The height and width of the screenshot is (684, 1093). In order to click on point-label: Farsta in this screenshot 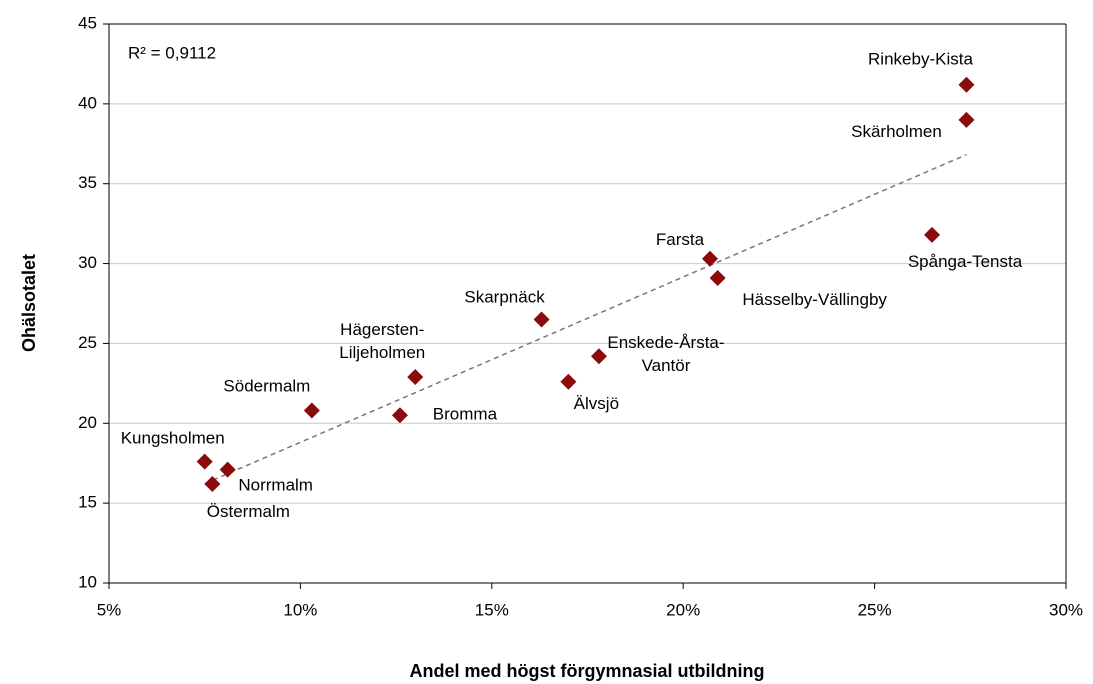, I will do `click(680, 239)`.